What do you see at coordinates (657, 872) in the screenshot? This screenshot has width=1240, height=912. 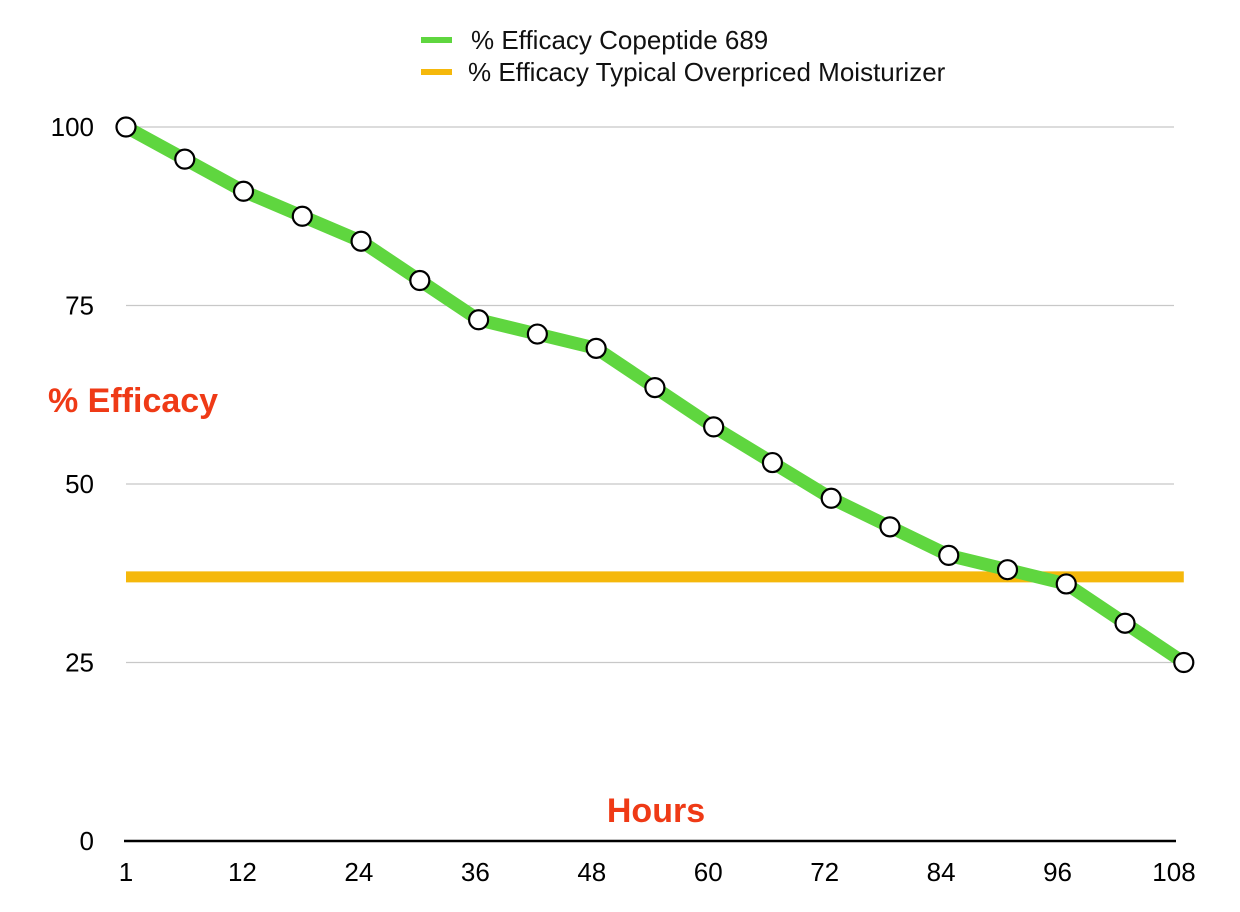 I see `x-axis-tick-labels: 1 12 24 36 48 60 72 84 96 108` at bounding box center [657, 872].